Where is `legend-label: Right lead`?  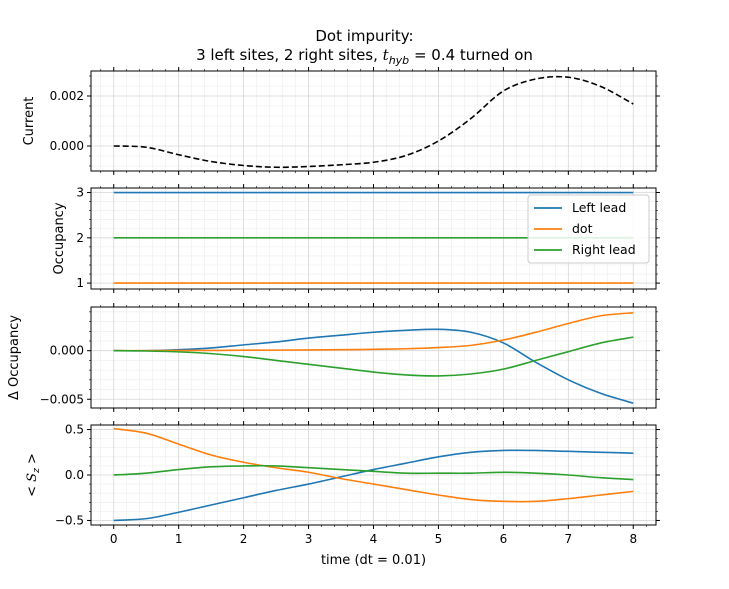
legend-label: Right lead is located at coordinates (604, 249).